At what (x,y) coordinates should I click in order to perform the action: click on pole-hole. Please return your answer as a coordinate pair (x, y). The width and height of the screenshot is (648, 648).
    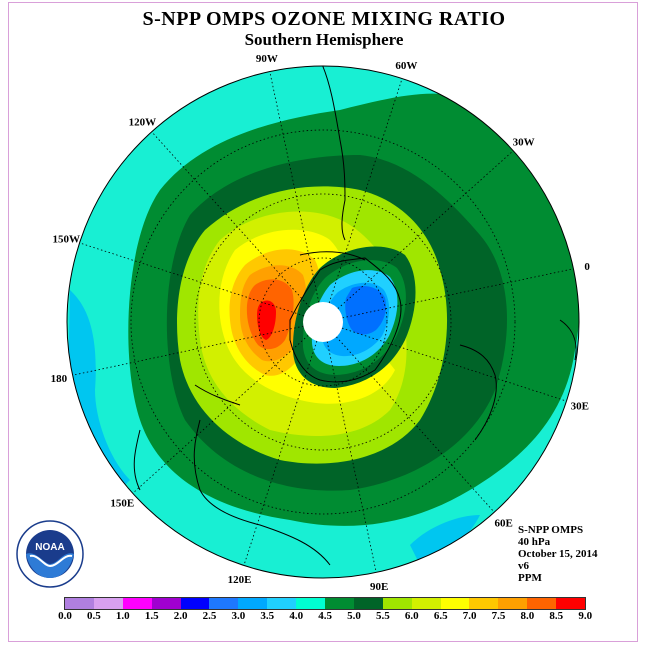
    Looking at the image, I should click on (323, 322).